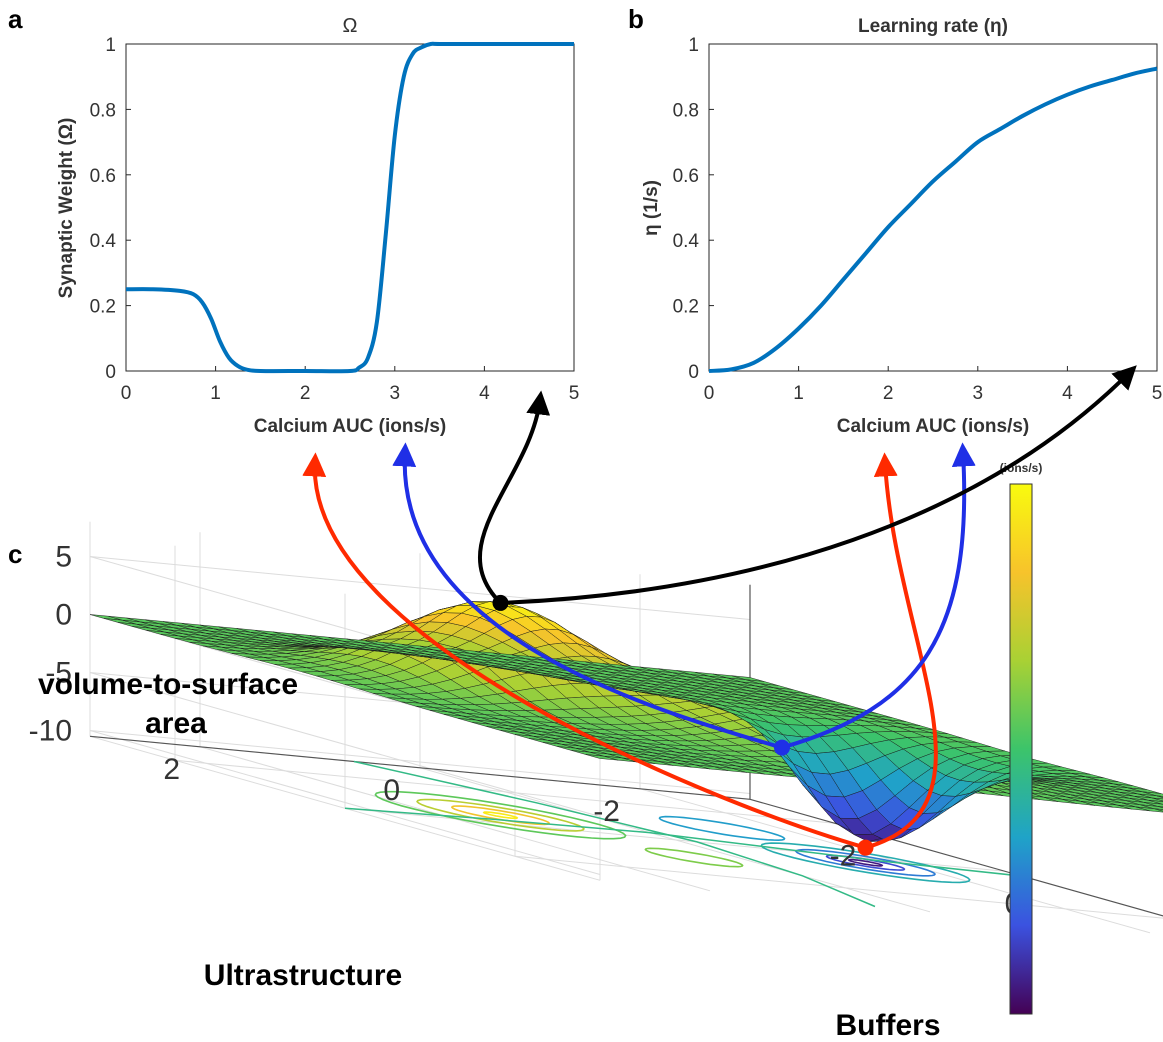 The height and width of the screenshot is (1042, 1163). I want to click on panel-b-xtick-label: 3, so click(978, 393).